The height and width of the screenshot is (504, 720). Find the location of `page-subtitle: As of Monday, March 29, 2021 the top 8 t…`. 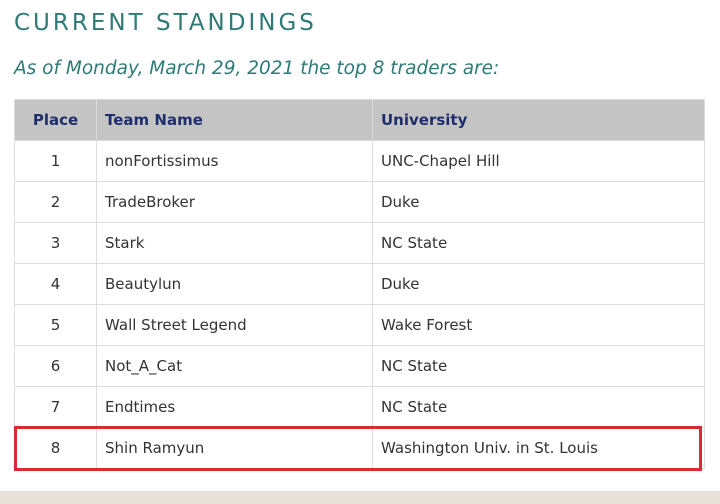

page-subtitle: As of Monday, March 29, 2021 the top 8 t… is located at coordinates (257, 68).